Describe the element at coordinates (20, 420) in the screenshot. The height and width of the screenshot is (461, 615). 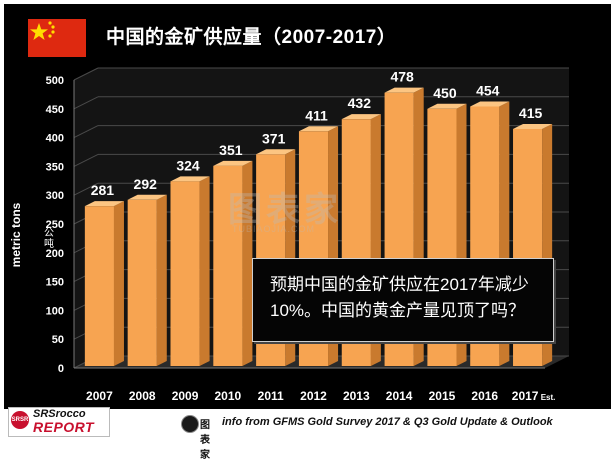
I see `logo-badge-icon: SRSR` at that location.